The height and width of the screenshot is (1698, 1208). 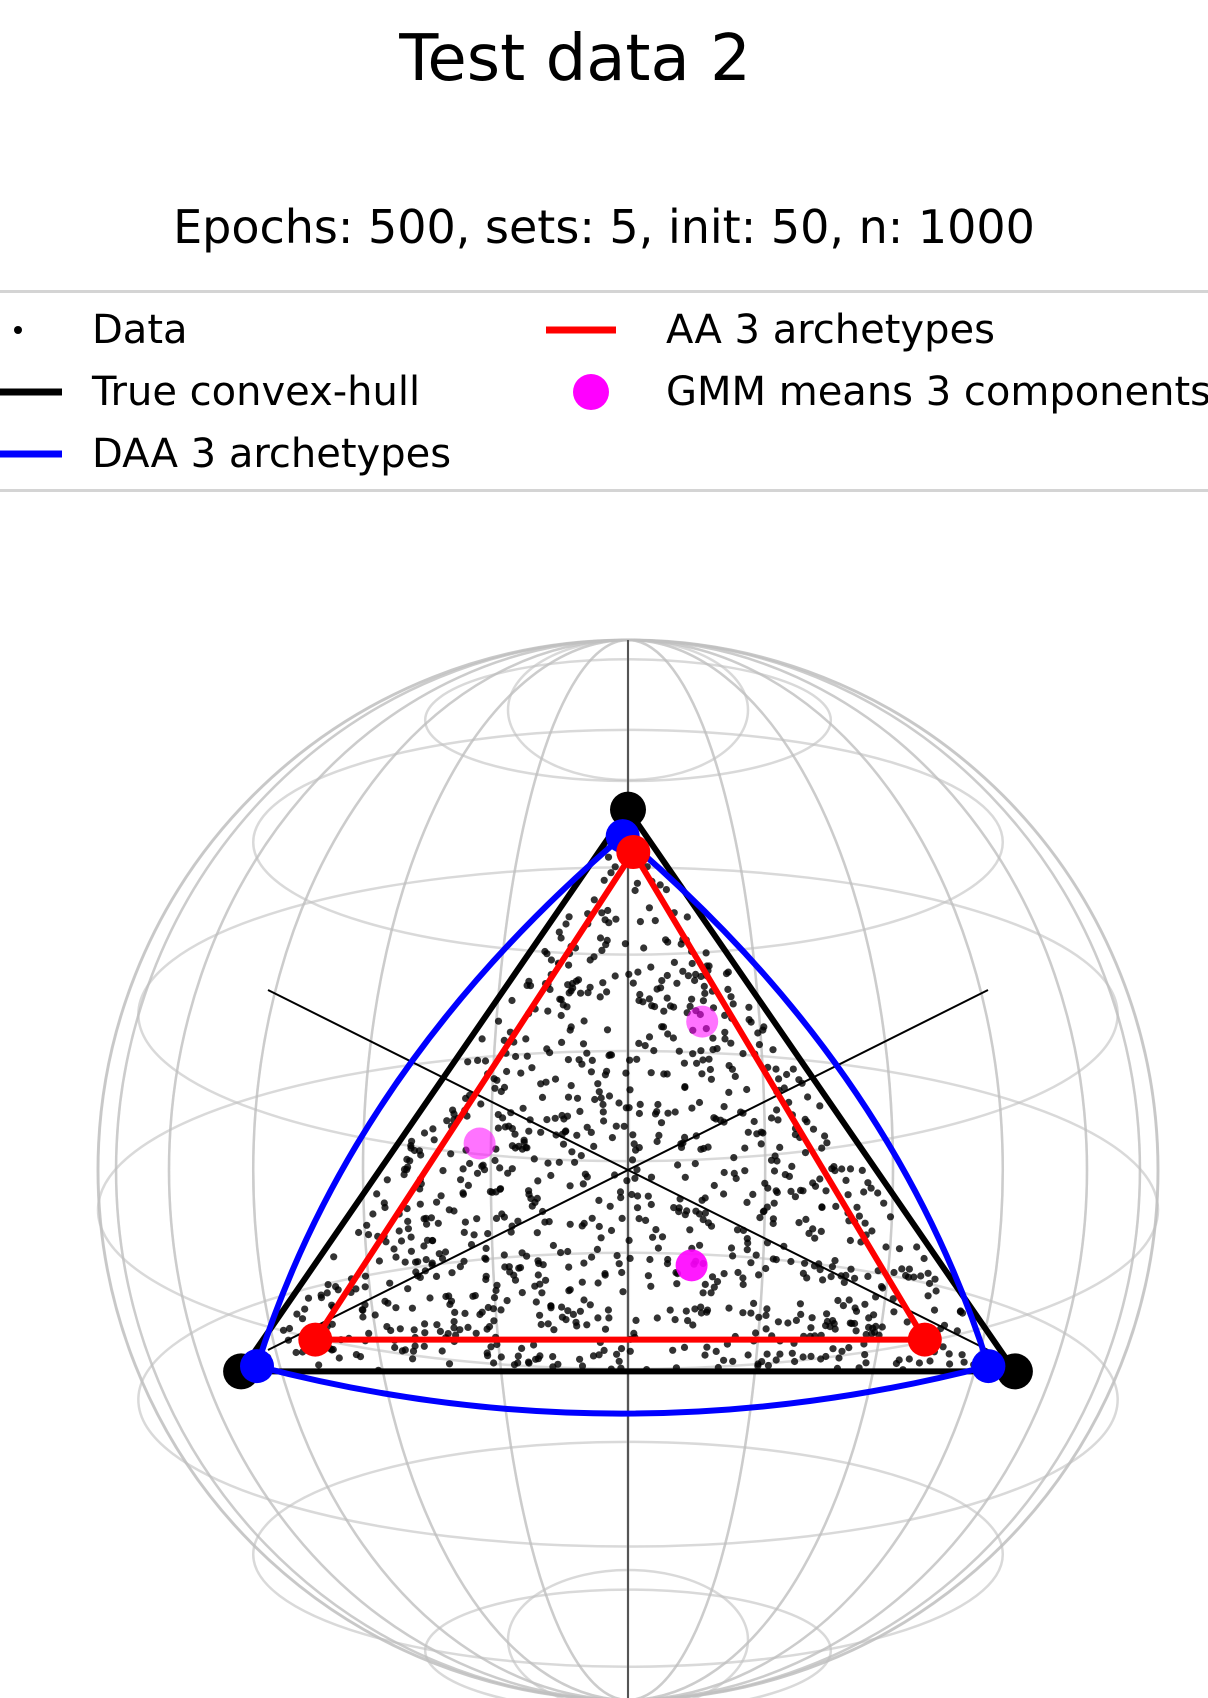 What do you see at coordinates (924, 1339) in the screenshot?
I see `aa-vertex` at bounding box center [924, 1339].